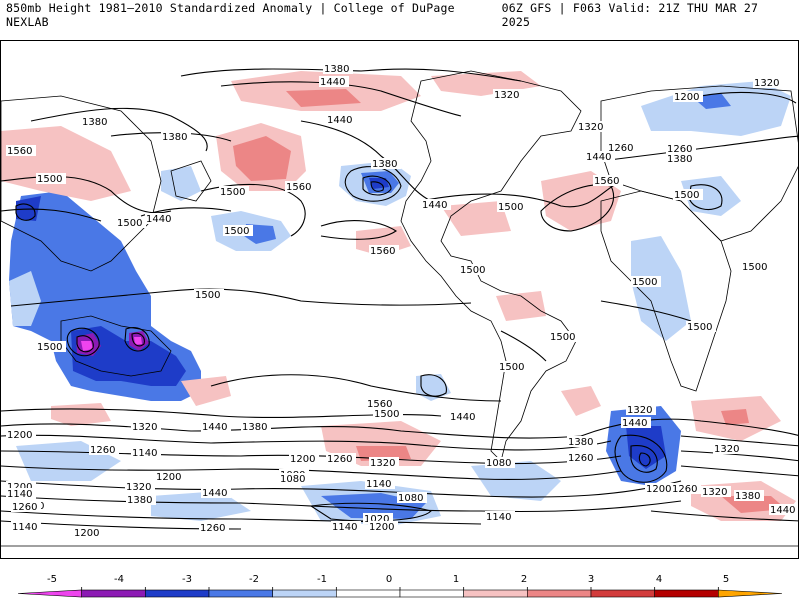  Describe the element at coordinates (659, 579) in the screenshot. I see `colorbar-tick-label: 4` at that location.